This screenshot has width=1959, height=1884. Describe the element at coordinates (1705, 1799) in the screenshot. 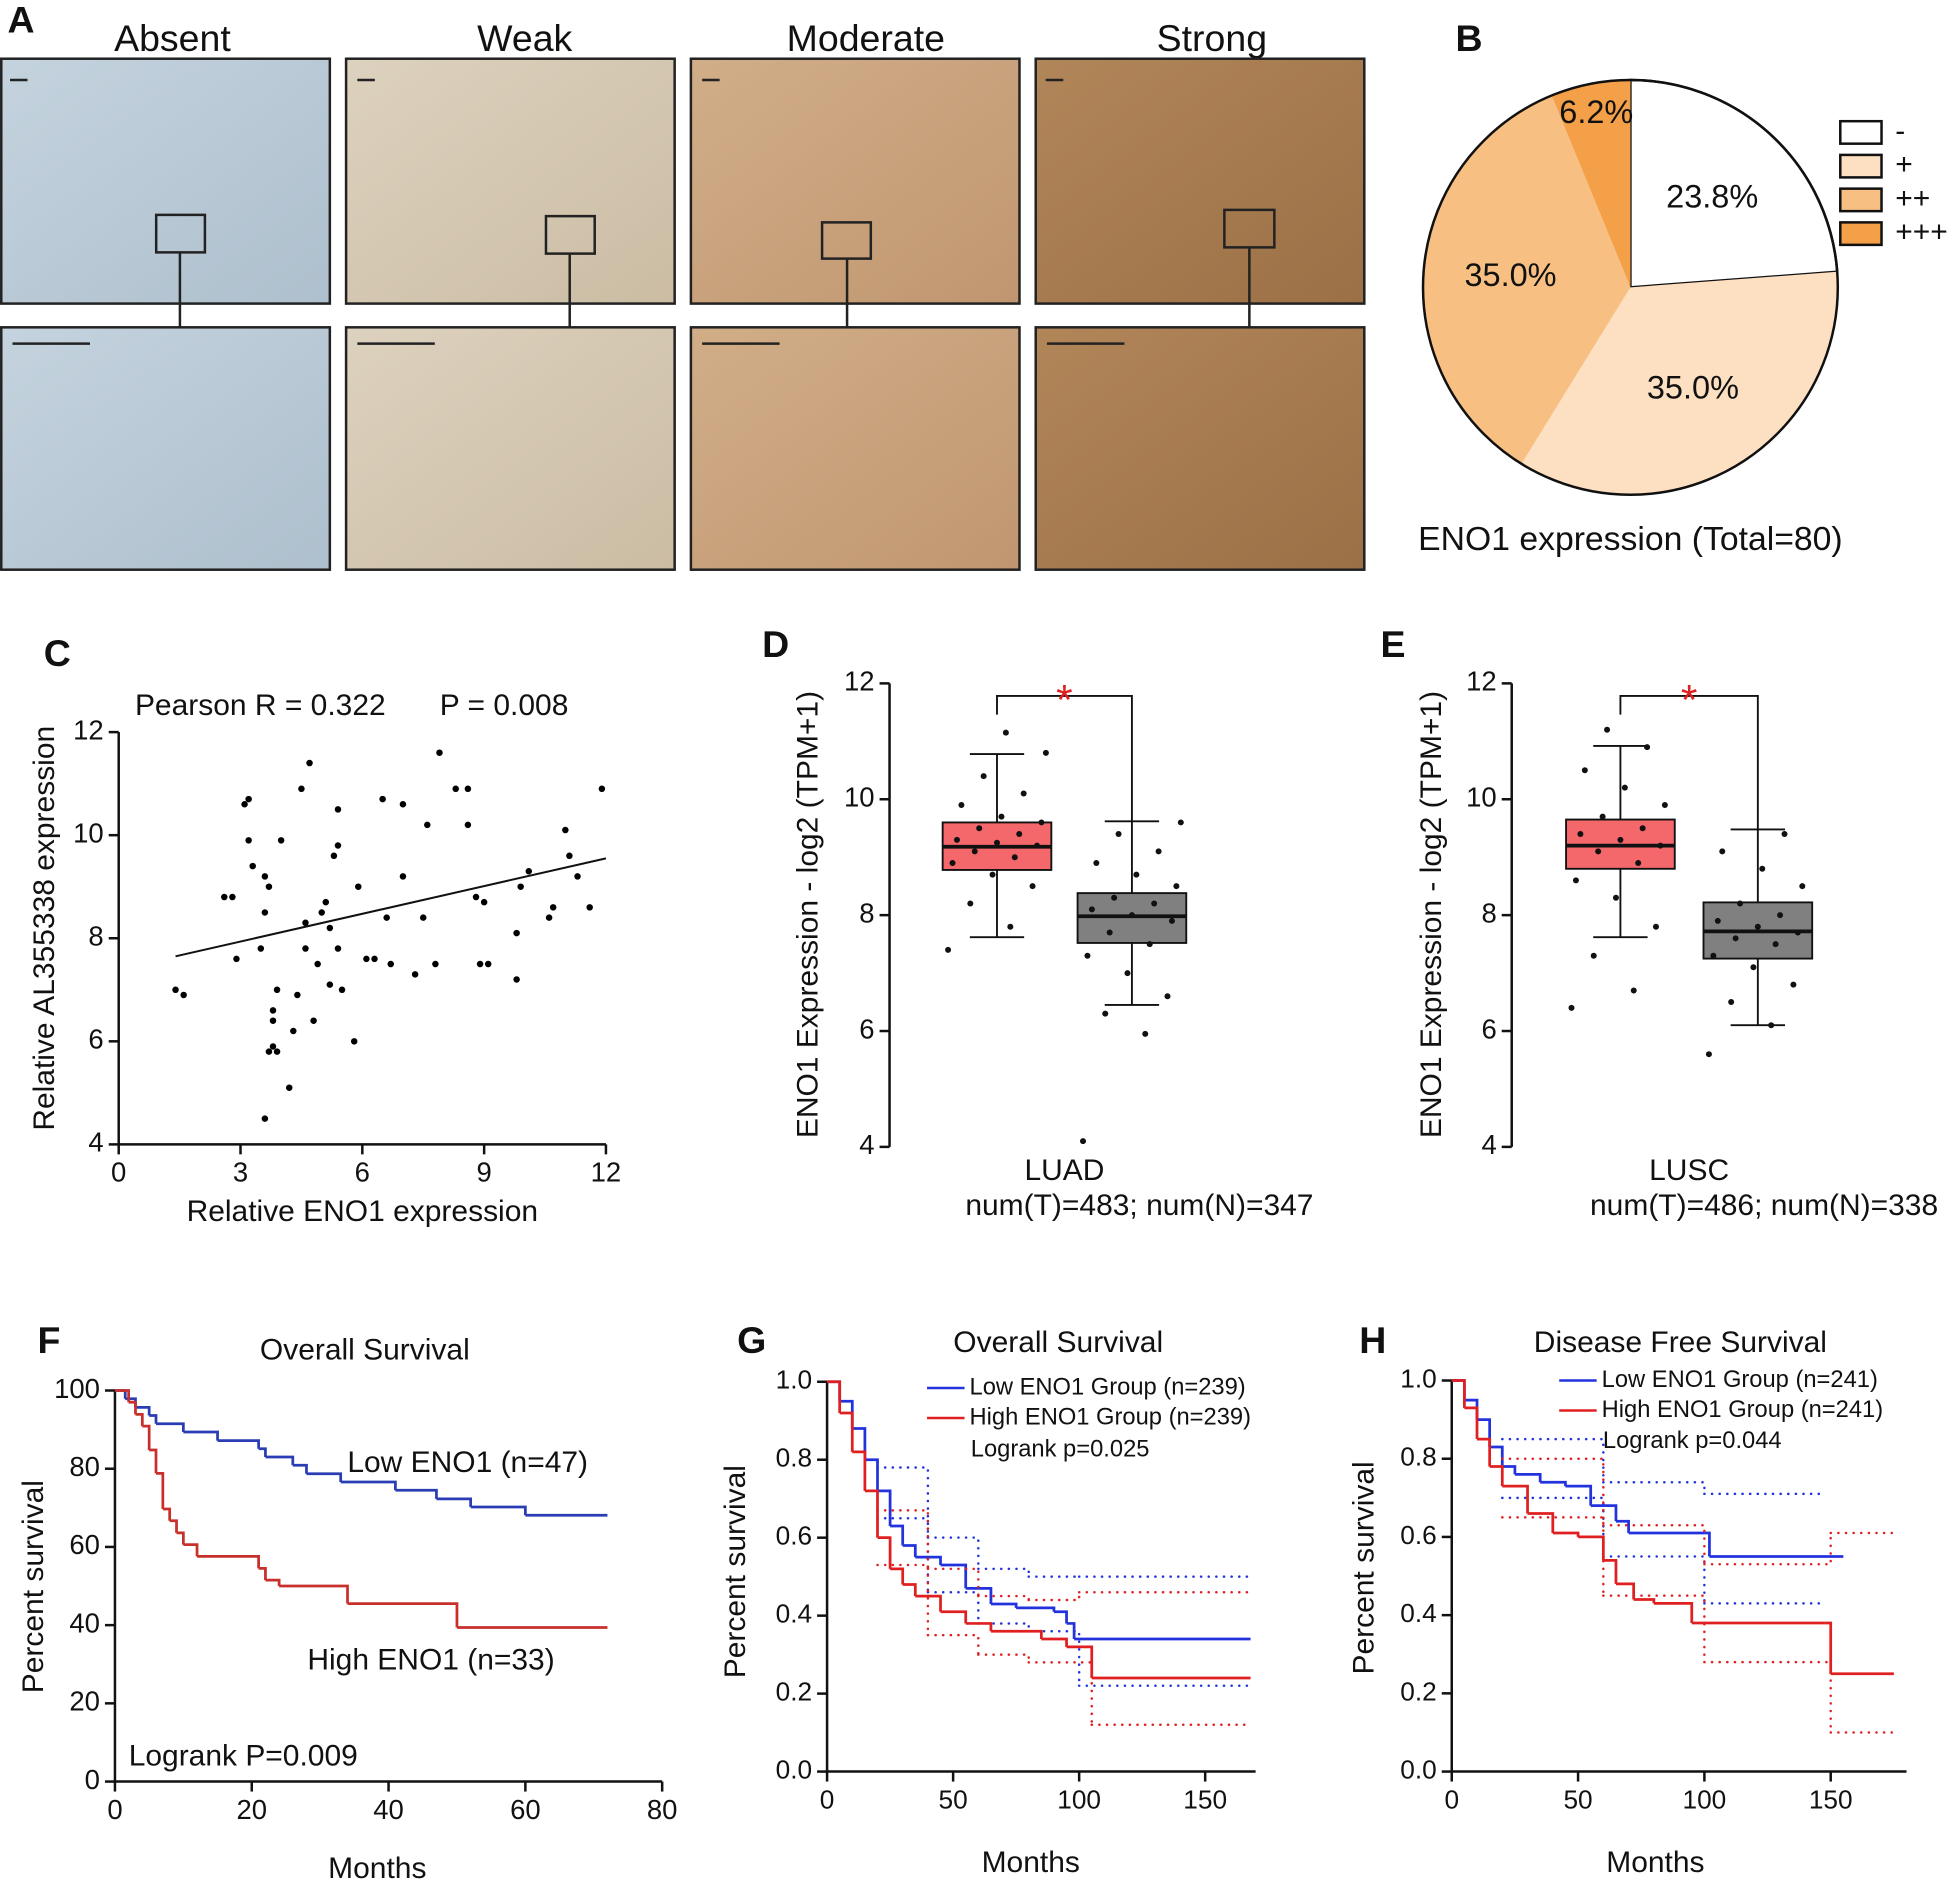

I see `x-tick-label: 100` at that location.